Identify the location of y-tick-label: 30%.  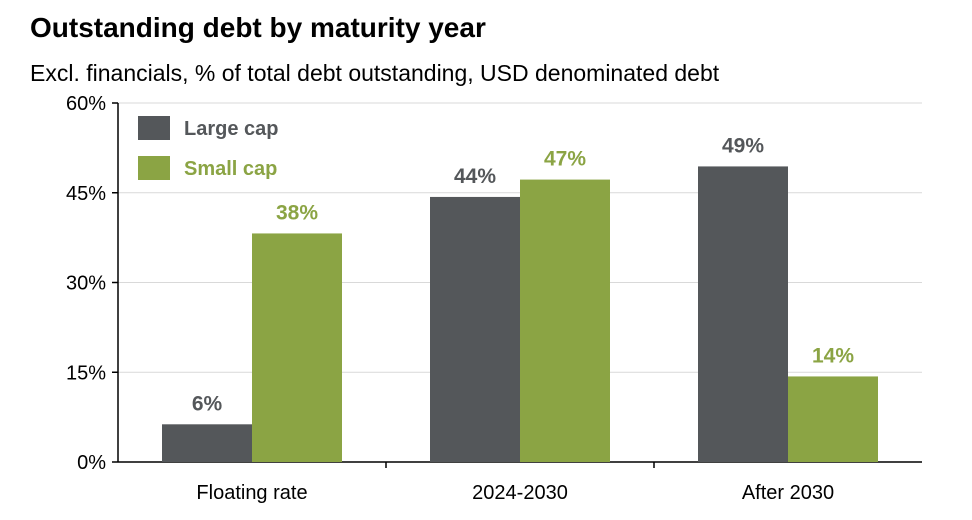
(86, 284).